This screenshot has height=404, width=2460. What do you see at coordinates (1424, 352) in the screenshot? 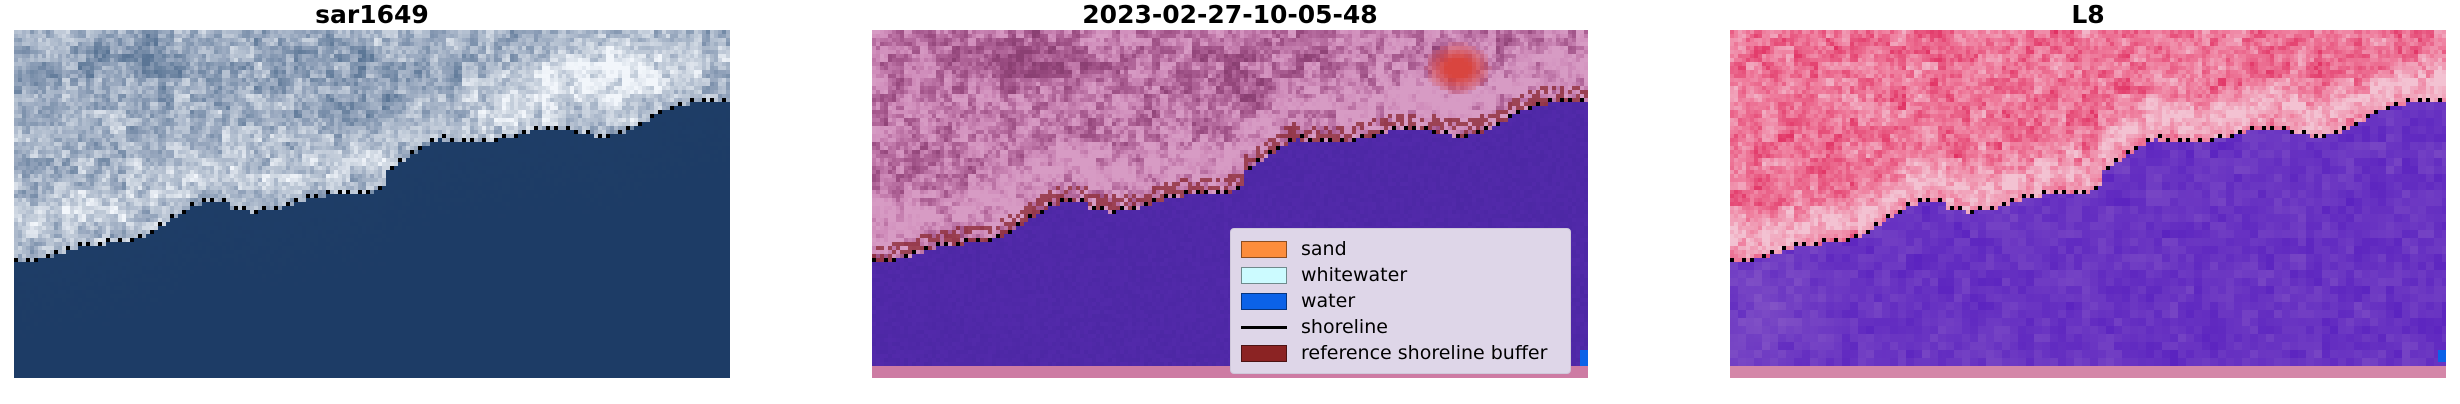
I see `legend-label-reference-buffer: reference shoreline buffer` at bounding box center [1424, 352].